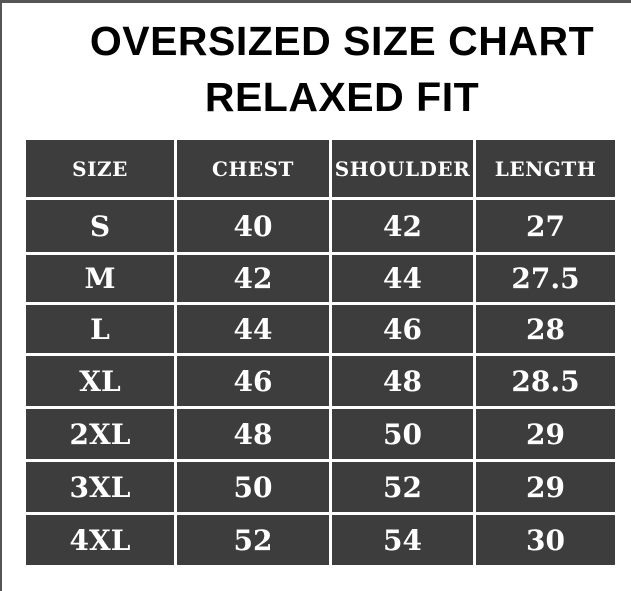  What do you see at coordinates (253, 278) in the screenshot?
I see `cell-chest: 42` at bounding box center [253, 278].